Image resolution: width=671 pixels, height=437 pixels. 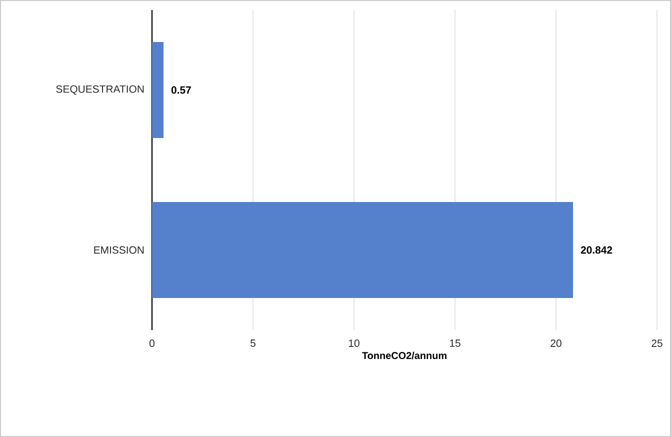 I want to click on x-tick-label: 0, so click(x=152, y=343).